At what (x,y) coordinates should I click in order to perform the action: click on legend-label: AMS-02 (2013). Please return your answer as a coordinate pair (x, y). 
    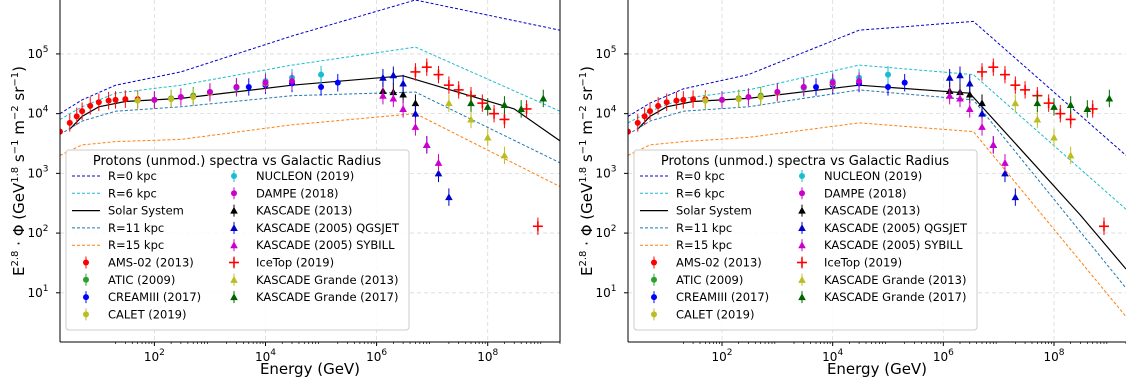
    Looking at the image, I should click on (151, 263).